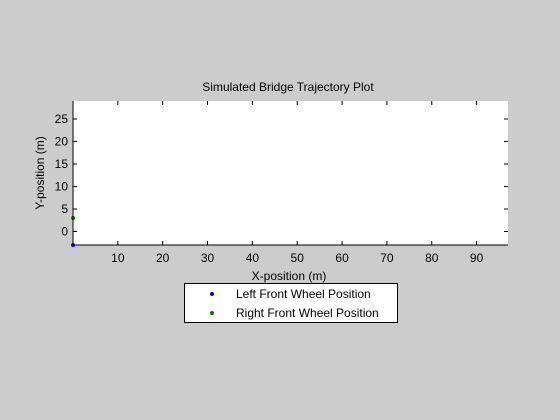 The height and width of the screenshot is (420, 560). What do you see at coordinates (64, 209) in the screenshot?
I see `y-tick-label-5: 5` at bounding box center [64, 209].